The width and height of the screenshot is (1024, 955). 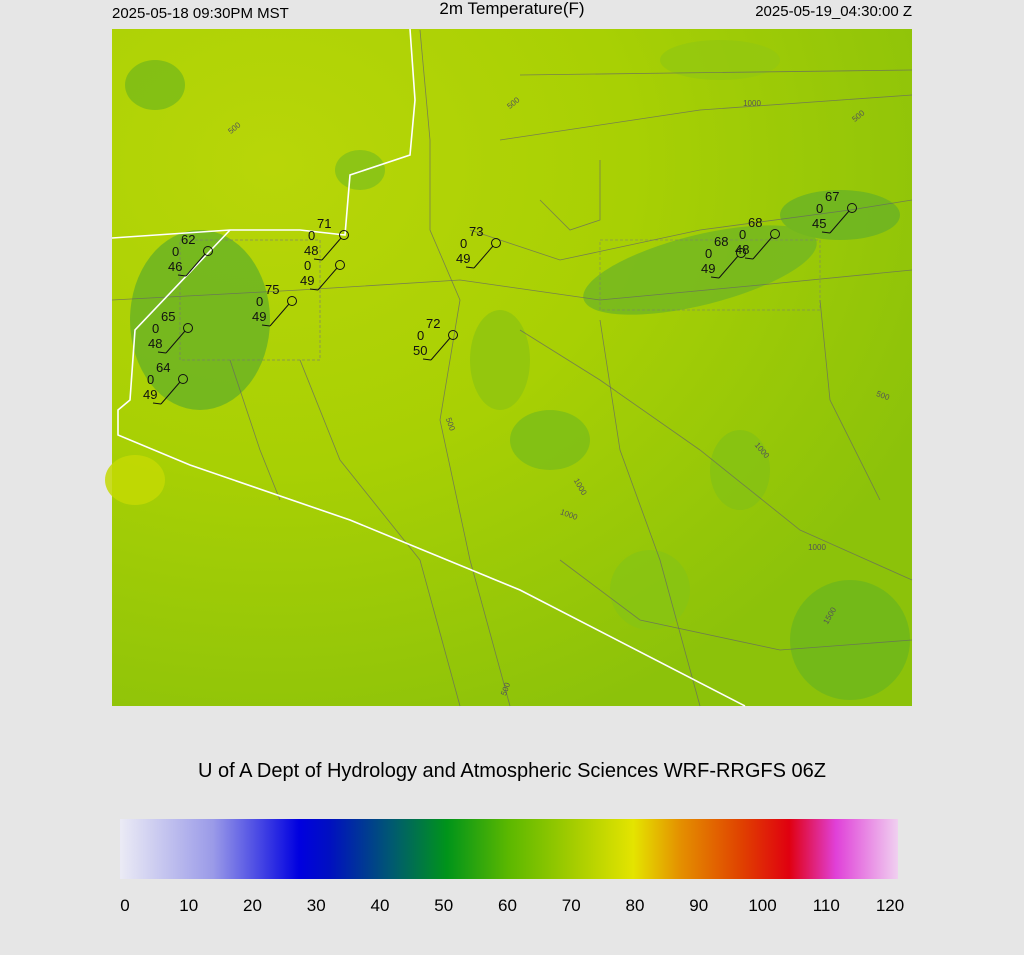 What do you see at coordinates (200, 13) in the screenshot?
I see `header-left: 2025-05-18 09:30PM MST` at bounding box center [200, 13].